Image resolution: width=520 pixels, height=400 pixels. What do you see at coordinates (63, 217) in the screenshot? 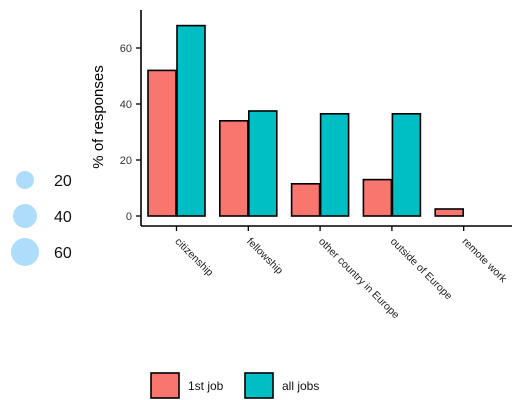
I see `size-legend-label: 40` at bounding box center [63, 217].